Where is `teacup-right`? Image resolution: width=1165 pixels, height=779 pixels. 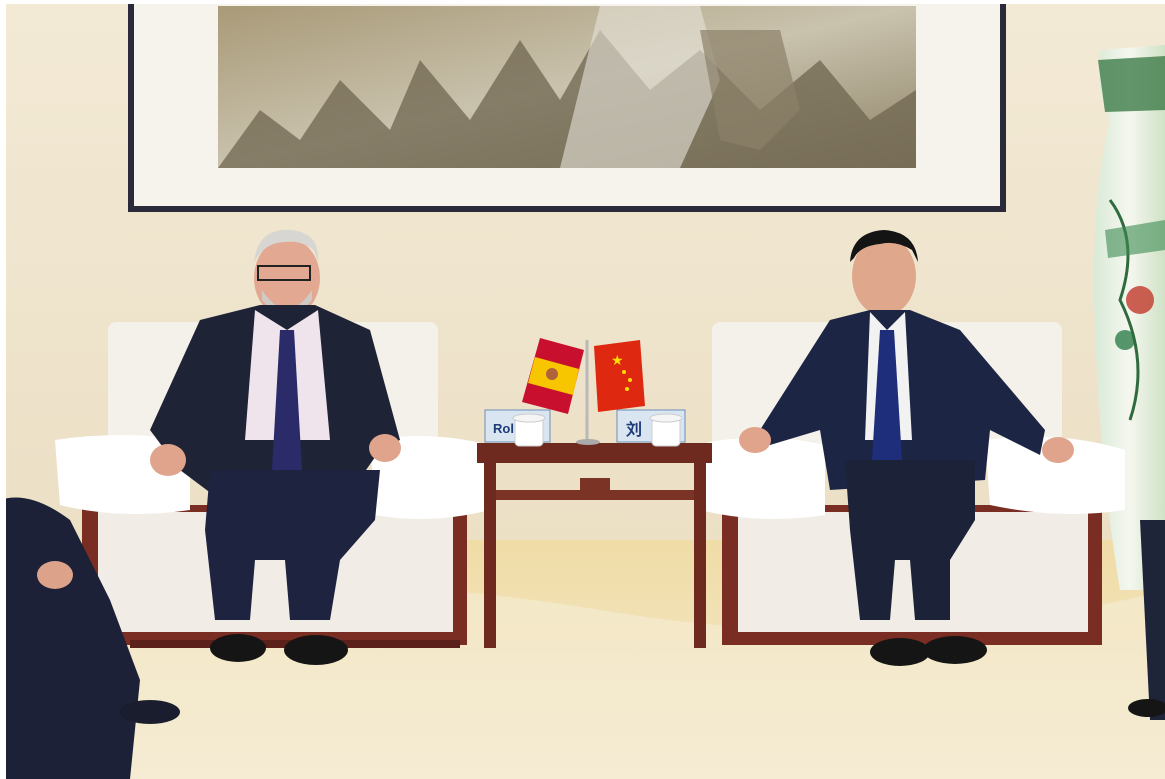
teacup-right is located at coordinates (666, 430).